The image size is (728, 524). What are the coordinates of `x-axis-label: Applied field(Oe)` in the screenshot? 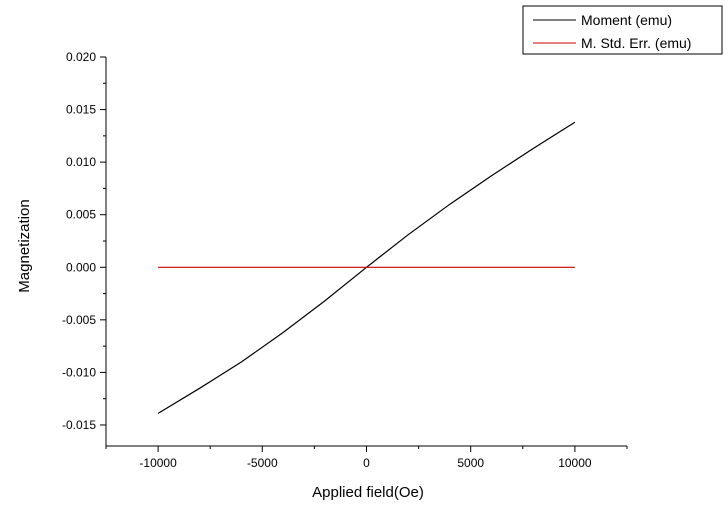 It's located at (368, 492).